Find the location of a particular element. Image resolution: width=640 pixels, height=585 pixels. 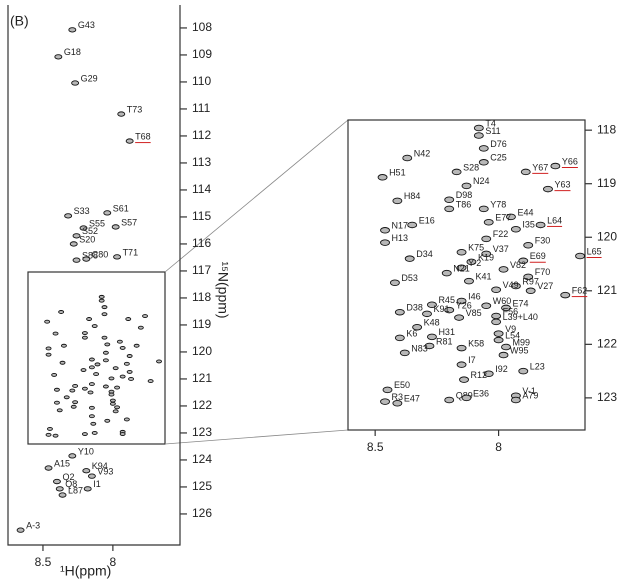

y-tick-label: 123 is located at coordinates (202, 432).